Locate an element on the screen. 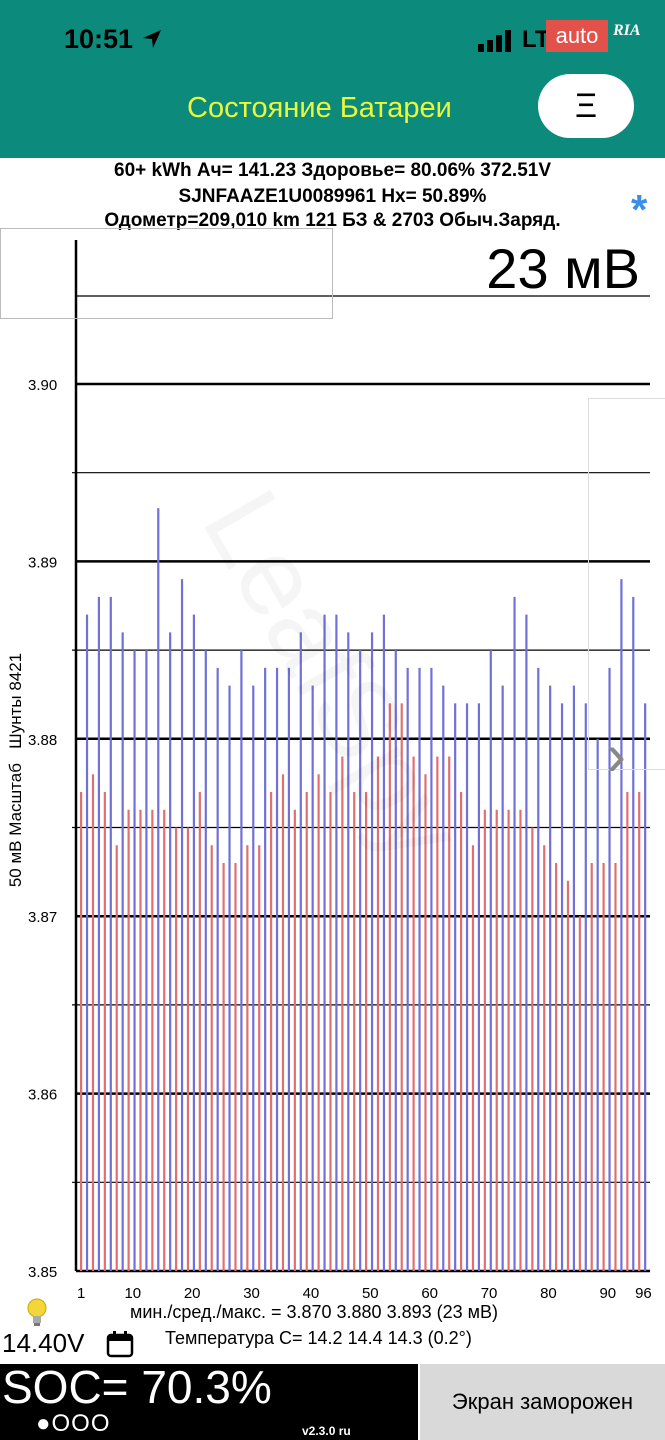 This screenshot has height=1440, width=665. freeze-screen-button: Экран заморожен is located at coordinates (542, 1402).